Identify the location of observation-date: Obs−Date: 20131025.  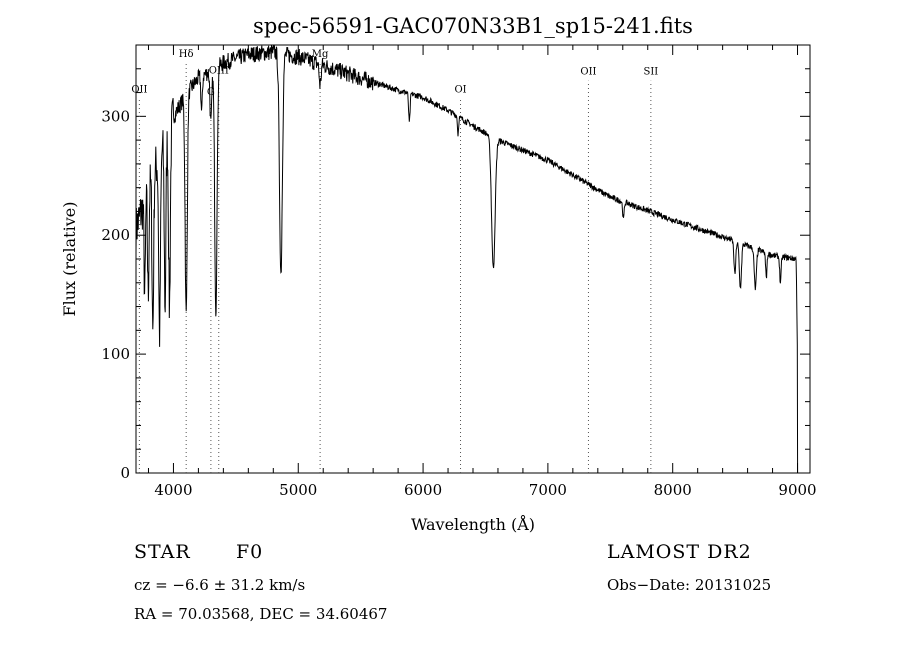
(689, 585).